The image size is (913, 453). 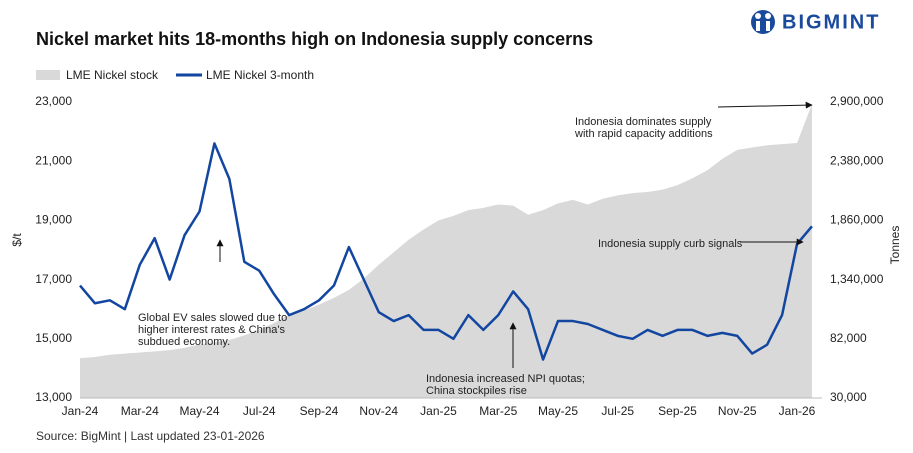 What do you see at coordinates (438, 411) in the screenshot?
I see `x-tick-label: Jan-25` at bounding box center [438, 411].